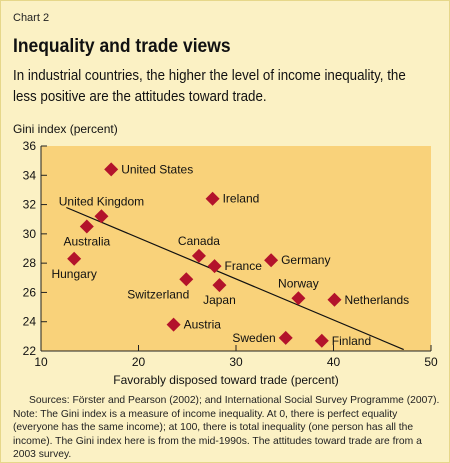  What do you see at coordinates (158, 294) in the screenshot?
I see `point-label-switzerland: Switzerland` at bounding box center [158, 294].